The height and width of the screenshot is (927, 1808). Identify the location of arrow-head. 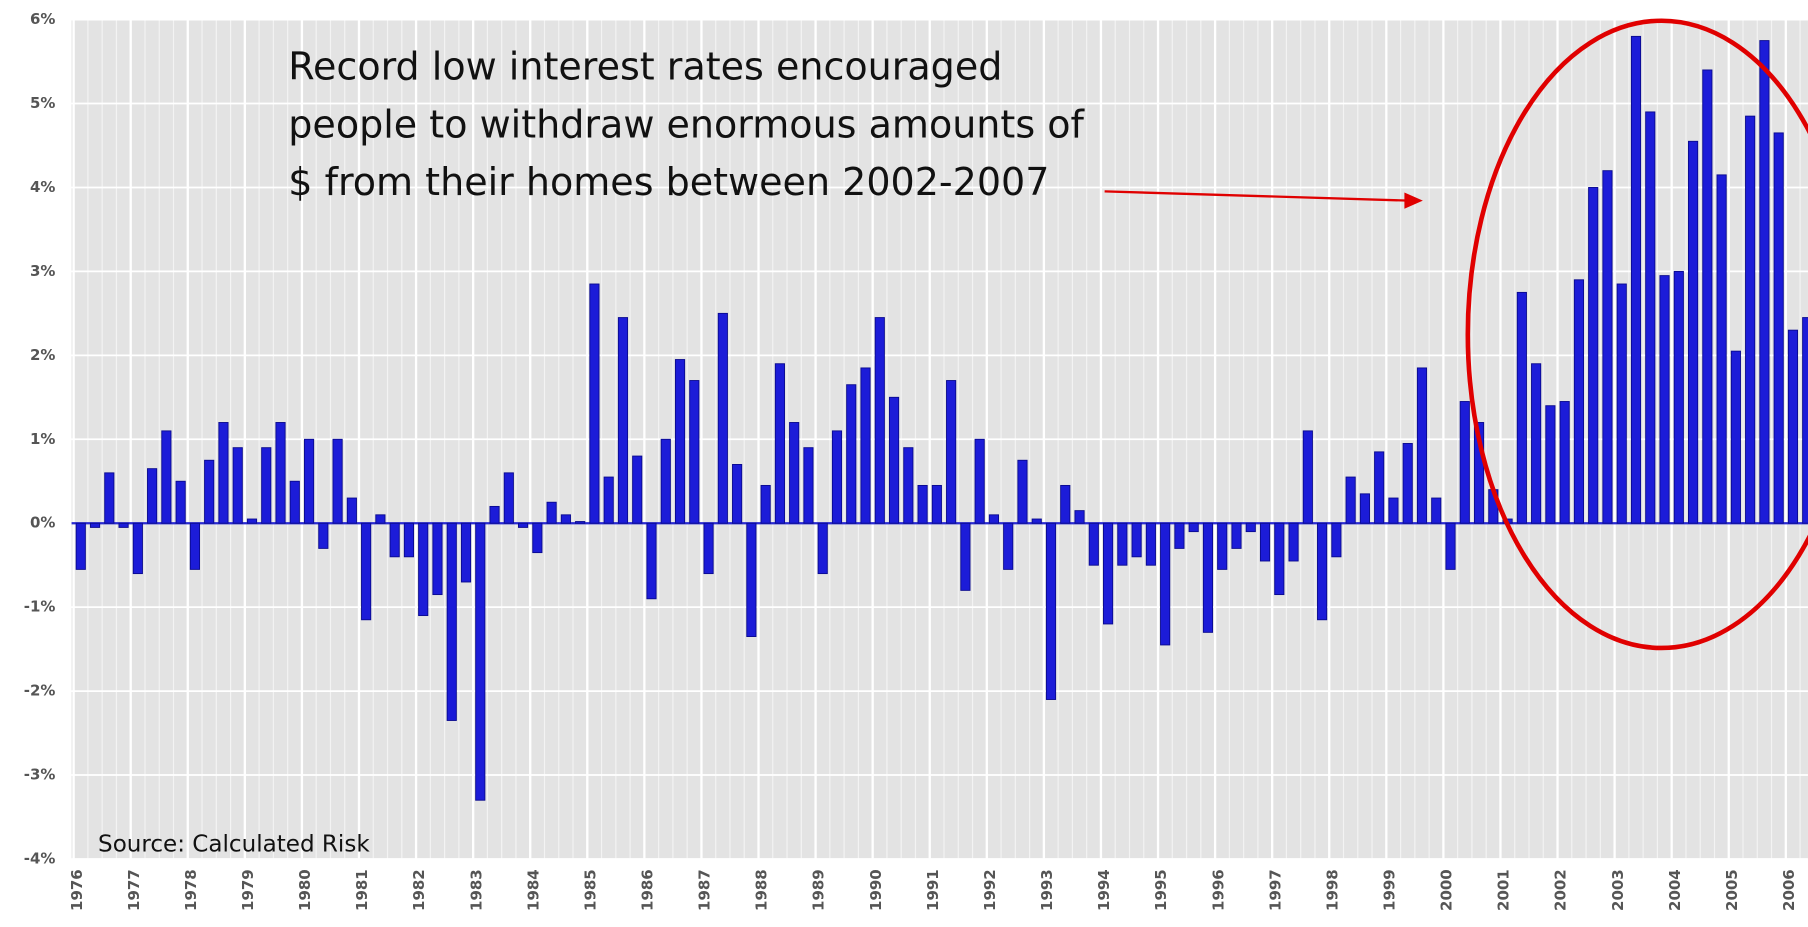
(1413, 200).